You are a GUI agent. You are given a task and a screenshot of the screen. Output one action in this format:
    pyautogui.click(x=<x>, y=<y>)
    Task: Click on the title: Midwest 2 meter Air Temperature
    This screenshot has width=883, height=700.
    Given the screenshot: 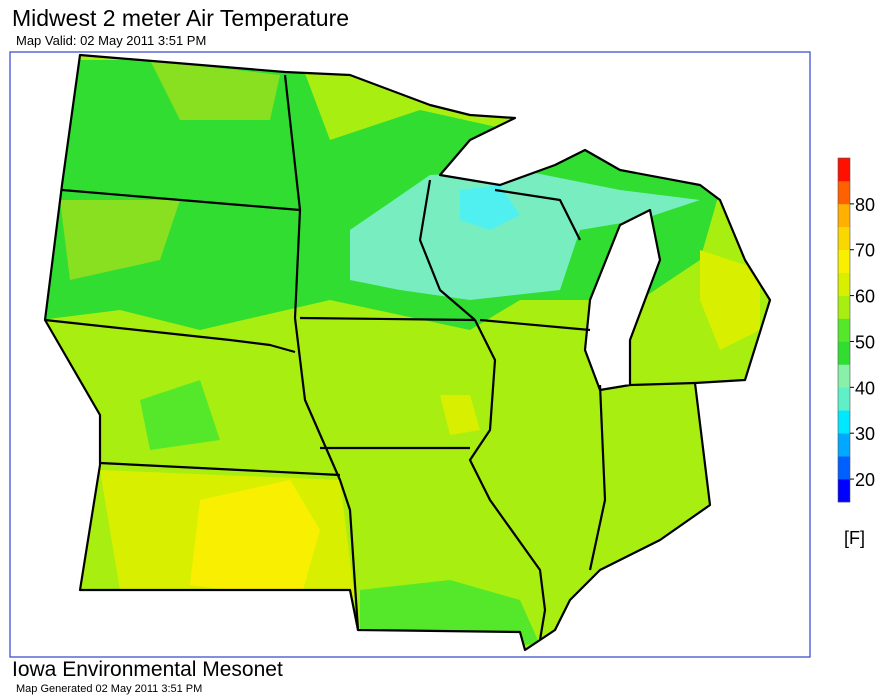 What is the action you would take?
    pyautogui.click(x=180, y=18)
    